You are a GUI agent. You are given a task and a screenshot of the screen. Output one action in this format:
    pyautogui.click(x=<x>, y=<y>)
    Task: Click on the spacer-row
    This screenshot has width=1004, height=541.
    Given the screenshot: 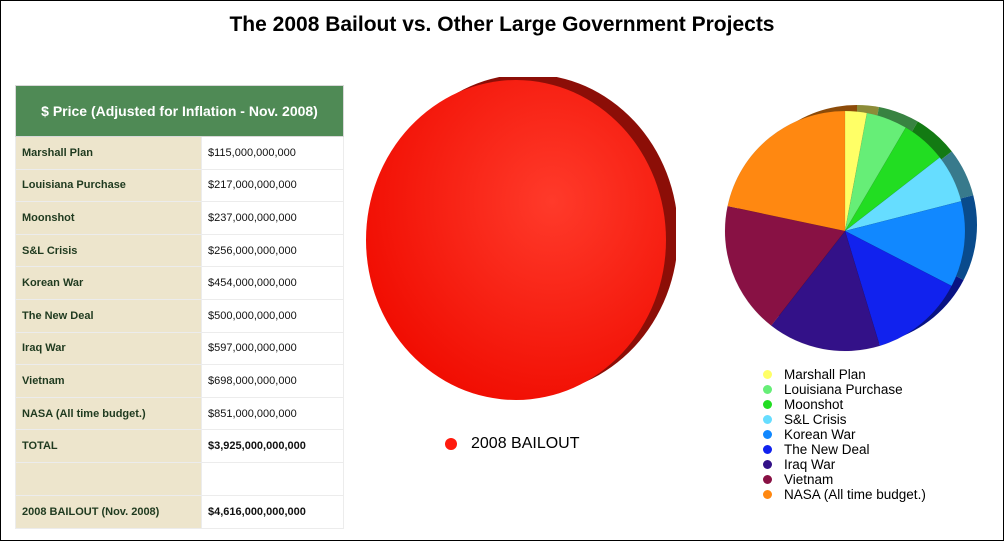 What is the action you would take?
    pyautogui.click(x=179, y=478)
    